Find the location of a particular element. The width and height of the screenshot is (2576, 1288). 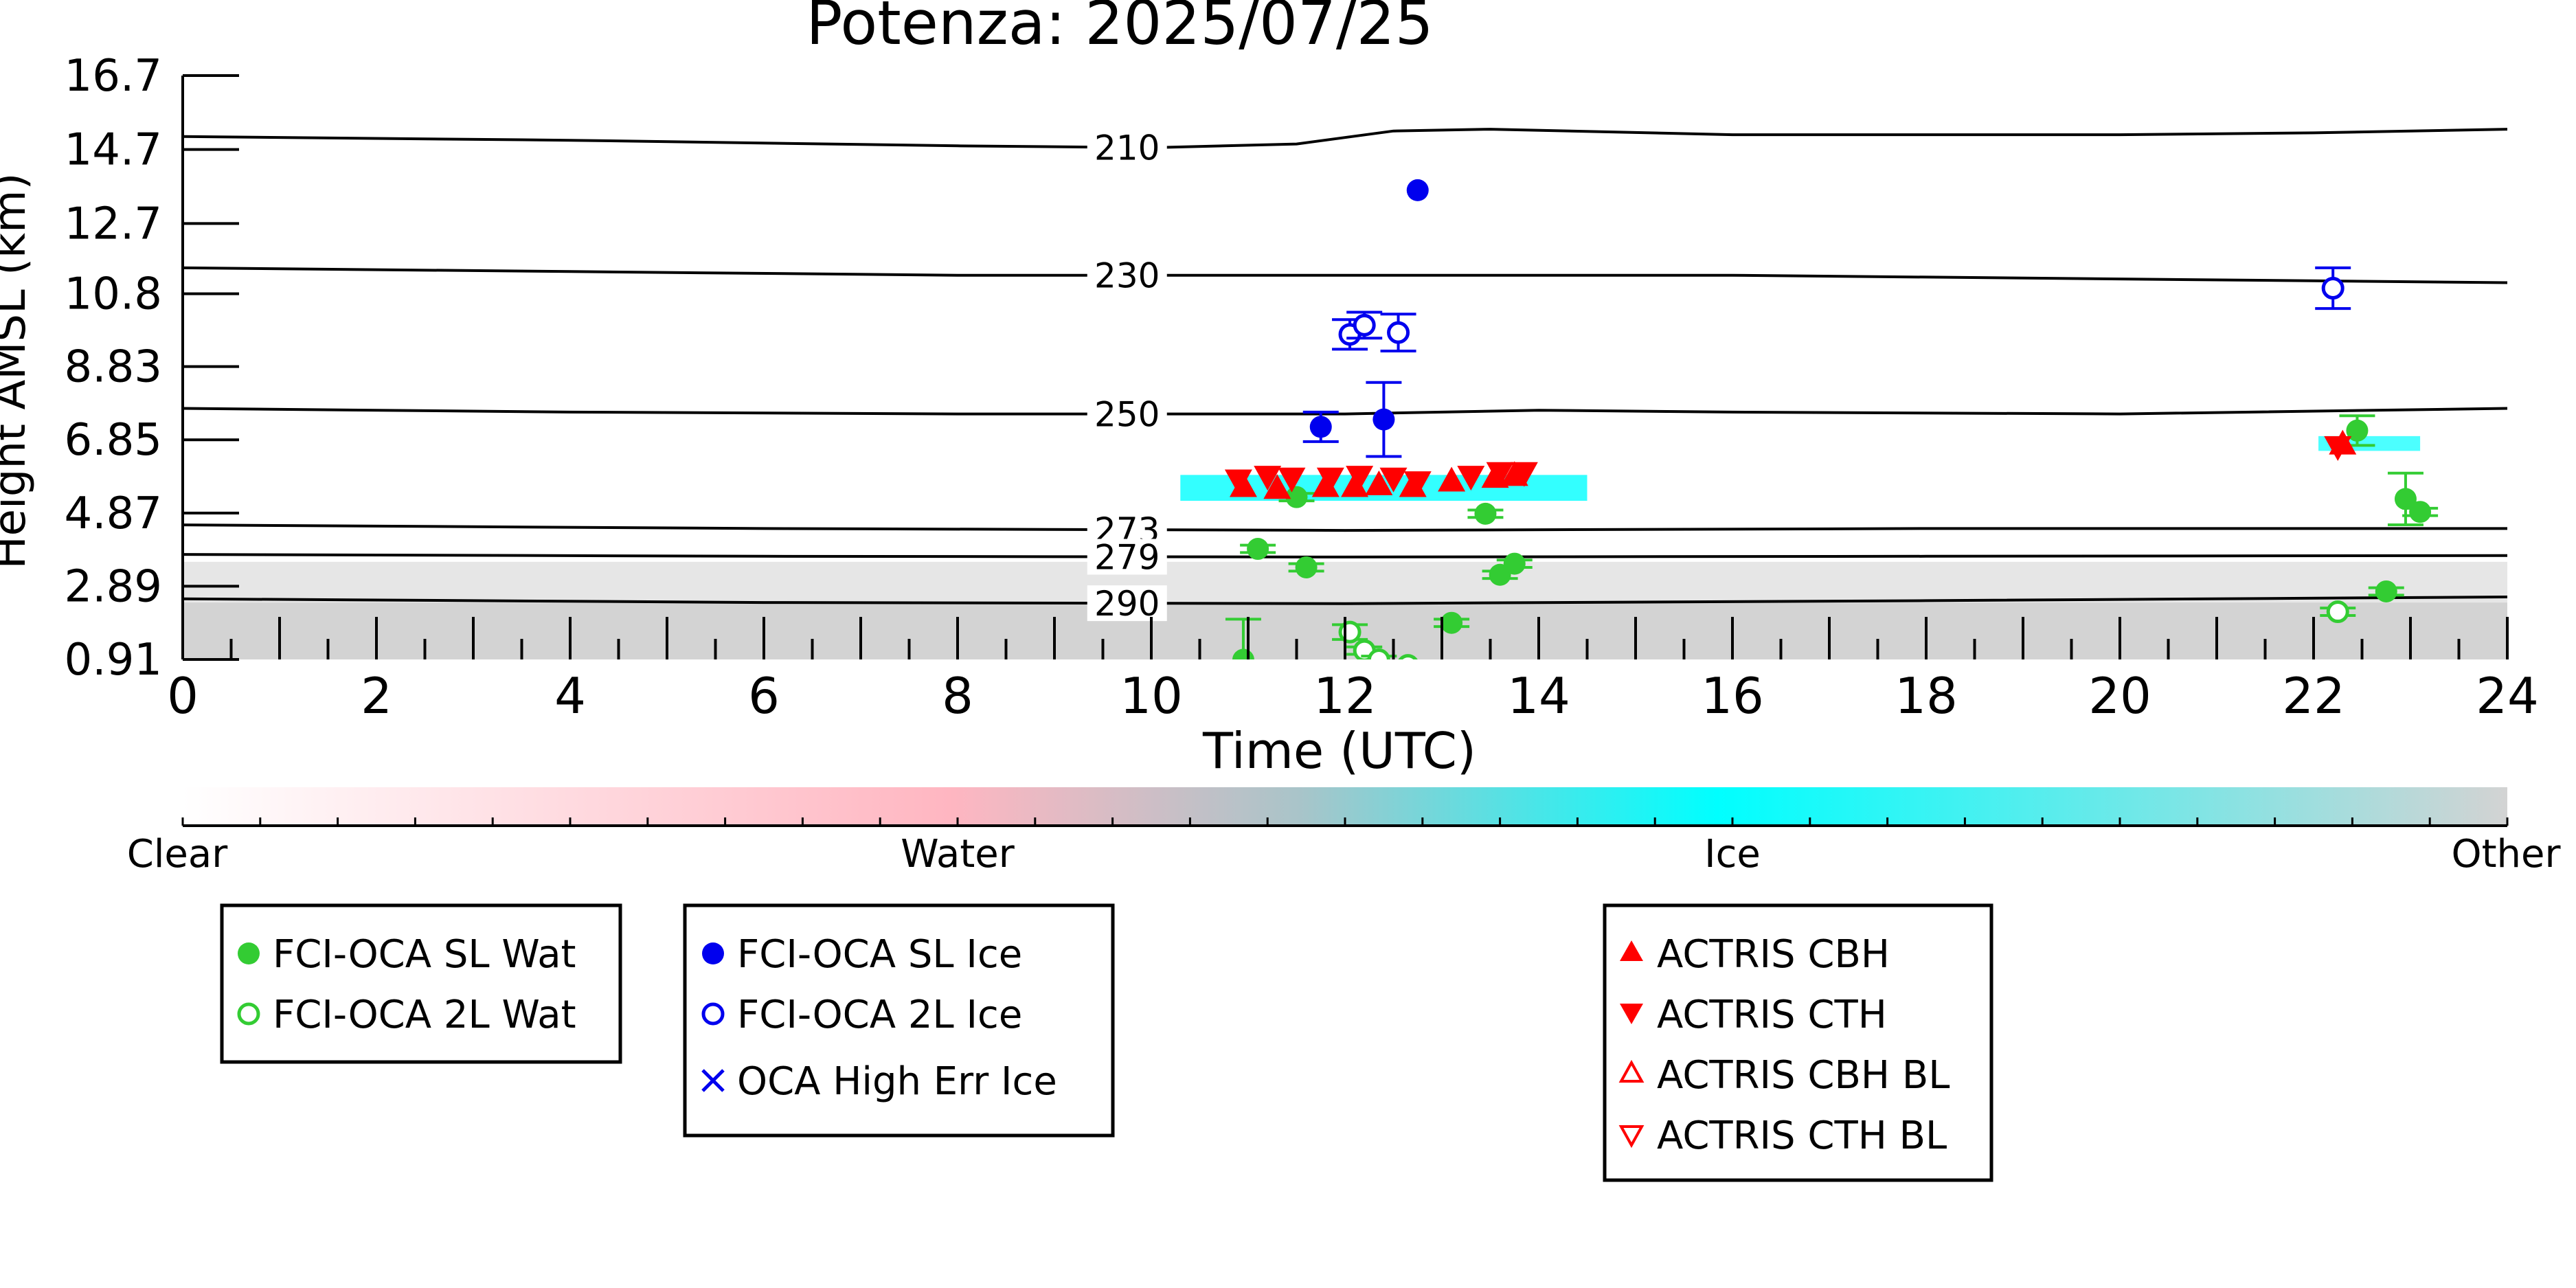

x-tick-label: 2 is located at coordinates (376, 696).